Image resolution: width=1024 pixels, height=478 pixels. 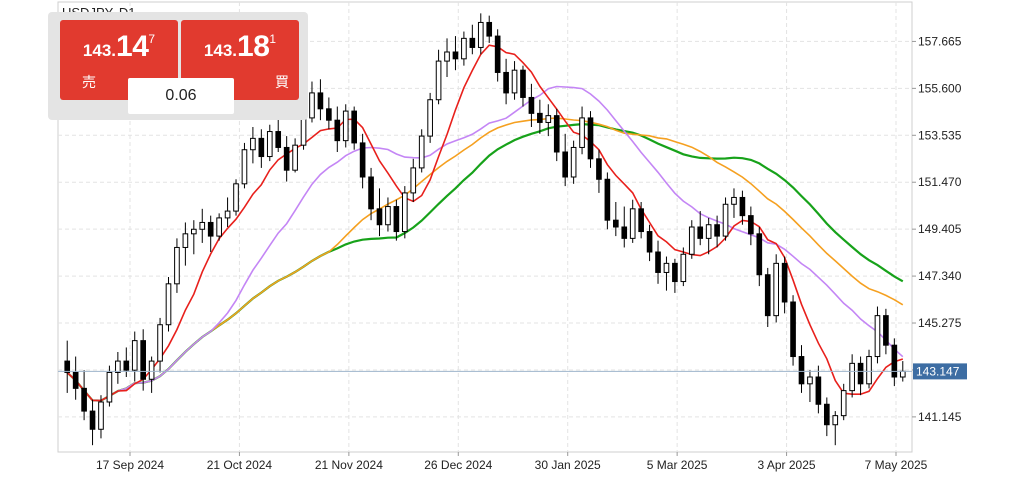 I want to click on spread-display: 0.06, so click(x=181, y=96).